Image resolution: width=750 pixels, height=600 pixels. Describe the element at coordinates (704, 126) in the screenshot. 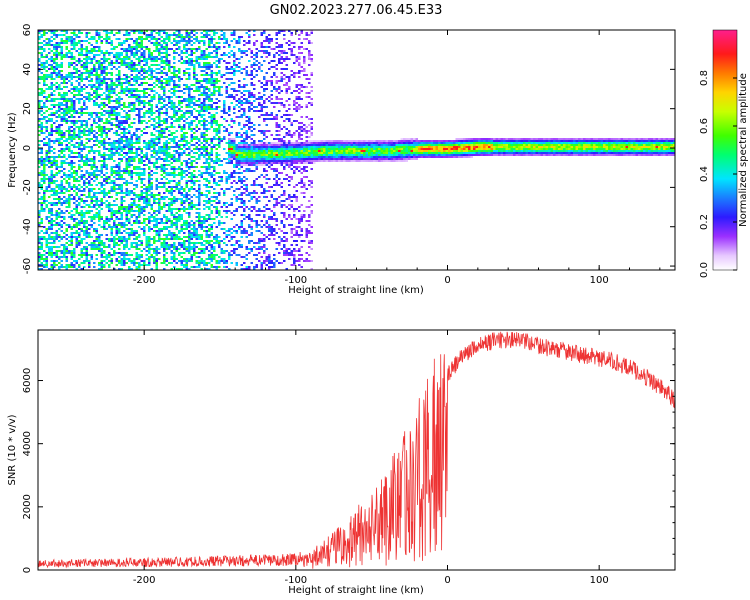

I see `colorbar-tick-label: 0.6` at that location.